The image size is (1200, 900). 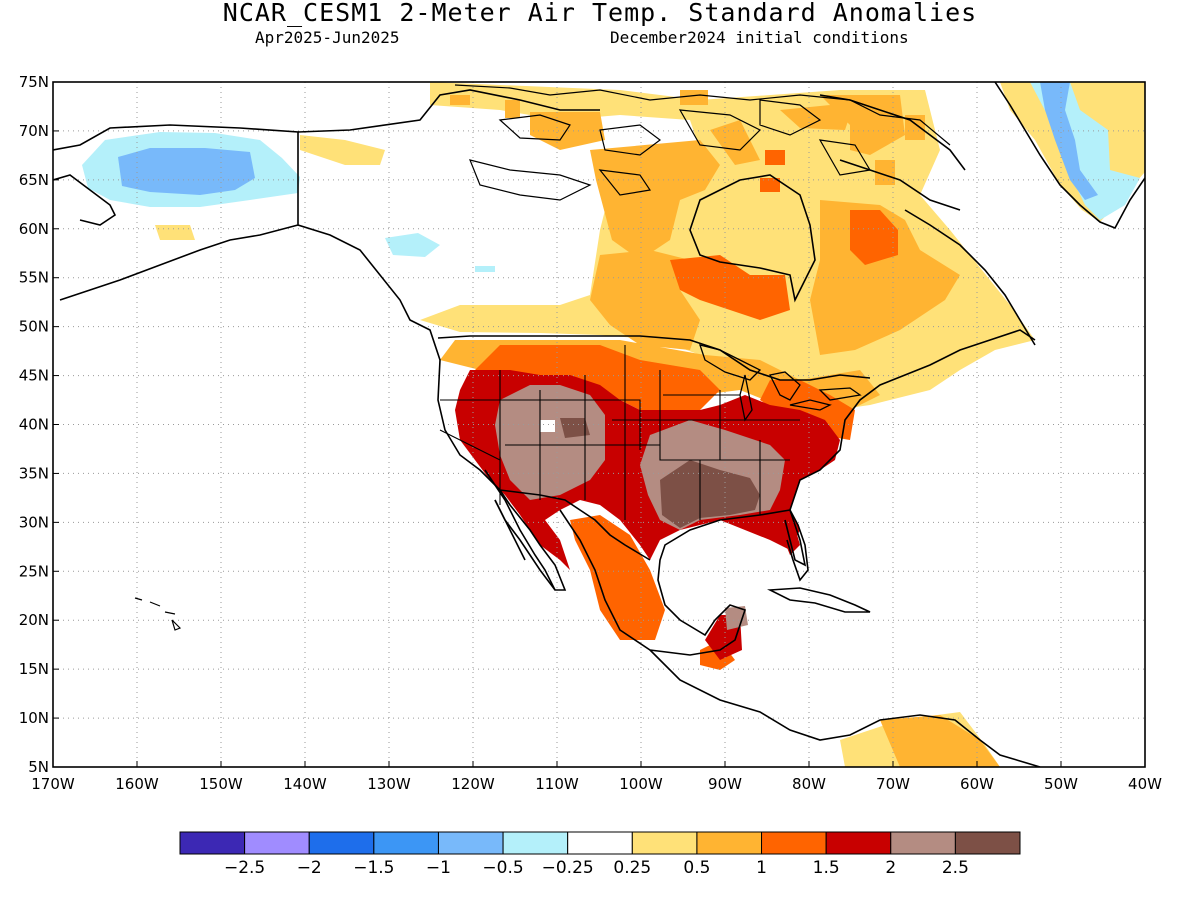 I want to click on lake-white, so click(x=547, y=426).